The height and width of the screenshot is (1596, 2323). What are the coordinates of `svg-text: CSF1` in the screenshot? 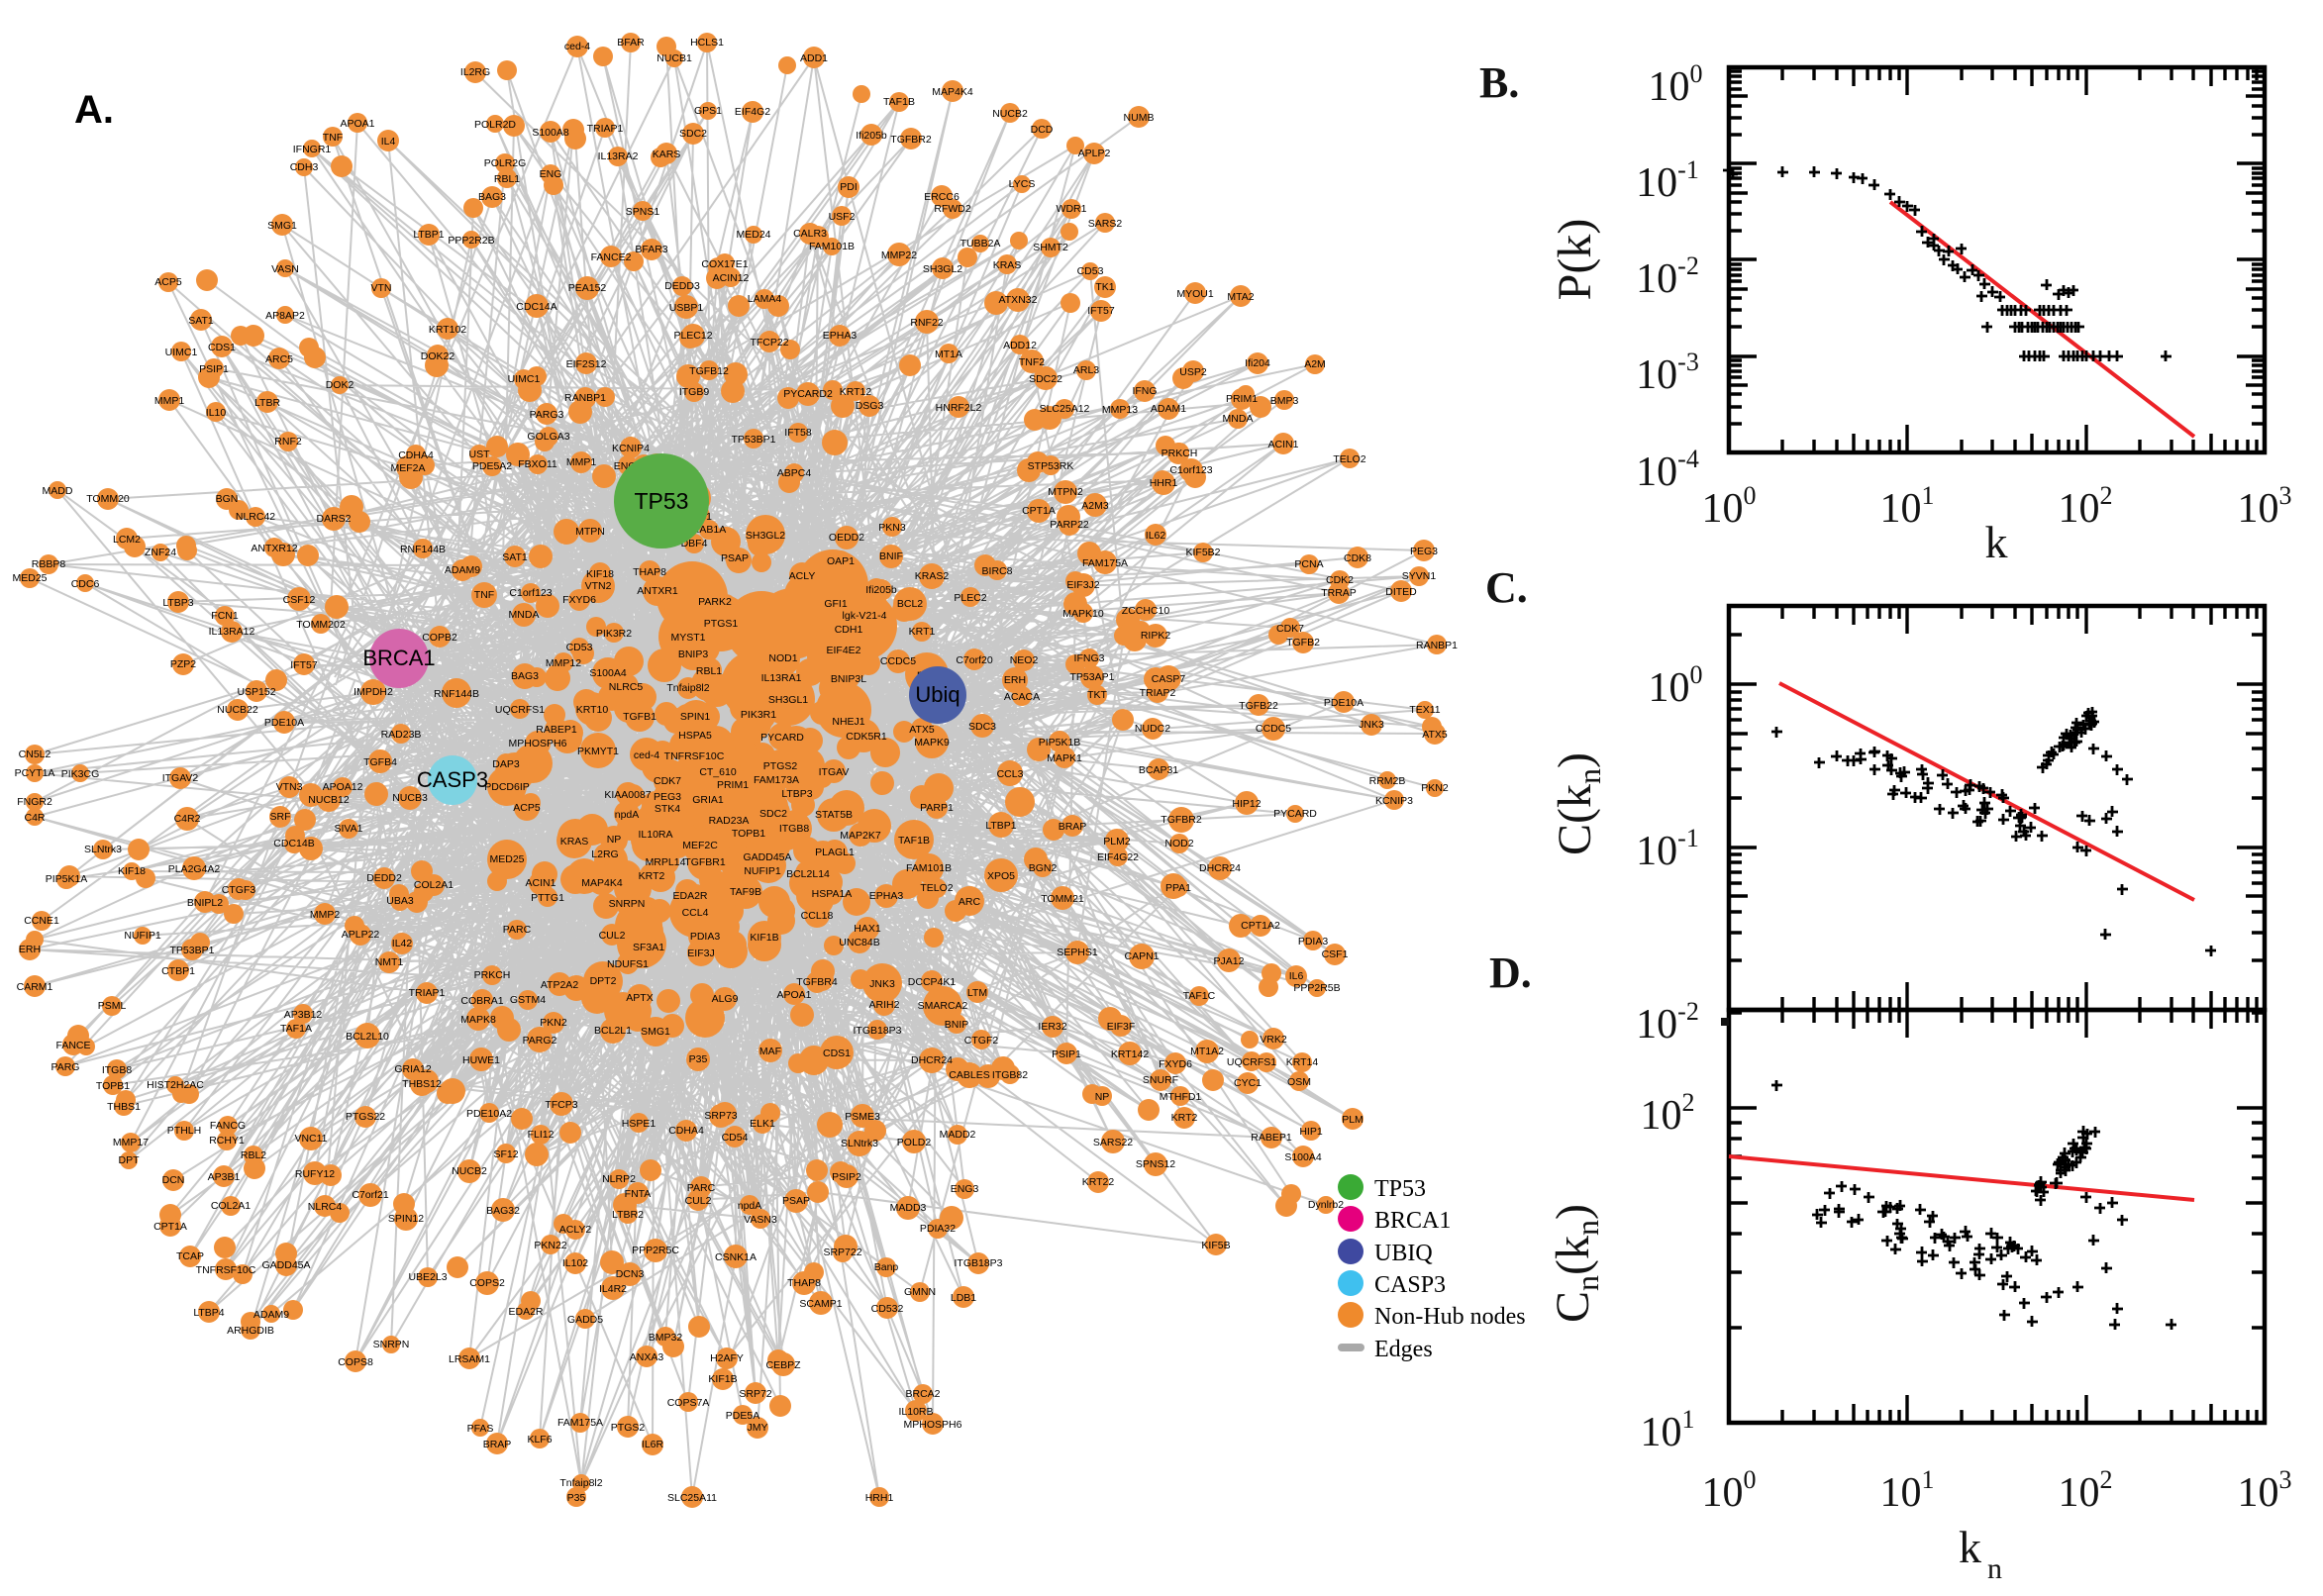 It's located at (1335, 954).